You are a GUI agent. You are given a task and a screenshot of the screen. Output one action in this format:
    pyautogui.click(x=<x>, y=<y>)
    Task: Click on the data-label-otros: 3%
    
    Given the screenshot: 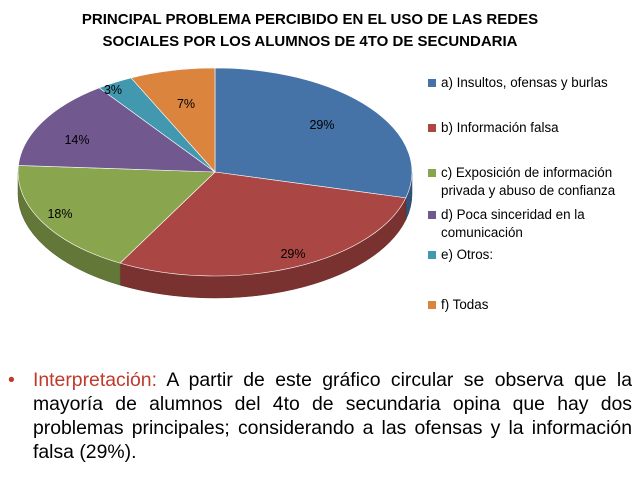 What is the action you would take?
    pyautogui.click(x=113, y=90)
    